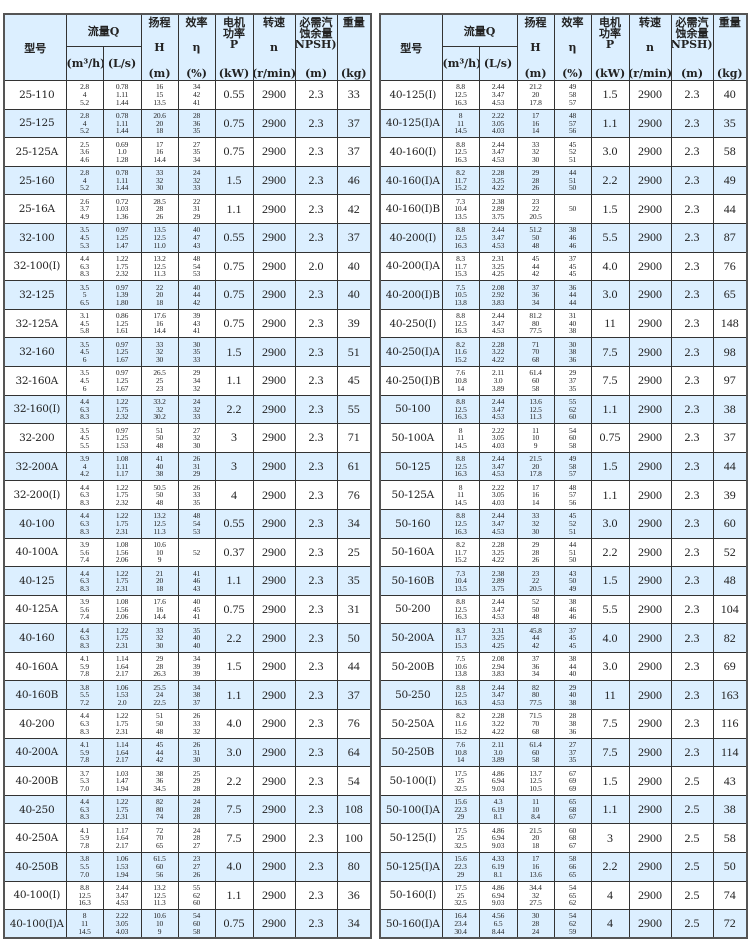 This screenshot has height=948, width=750. I want to click on cell-efficiency-value: 40, so click(572, 674).